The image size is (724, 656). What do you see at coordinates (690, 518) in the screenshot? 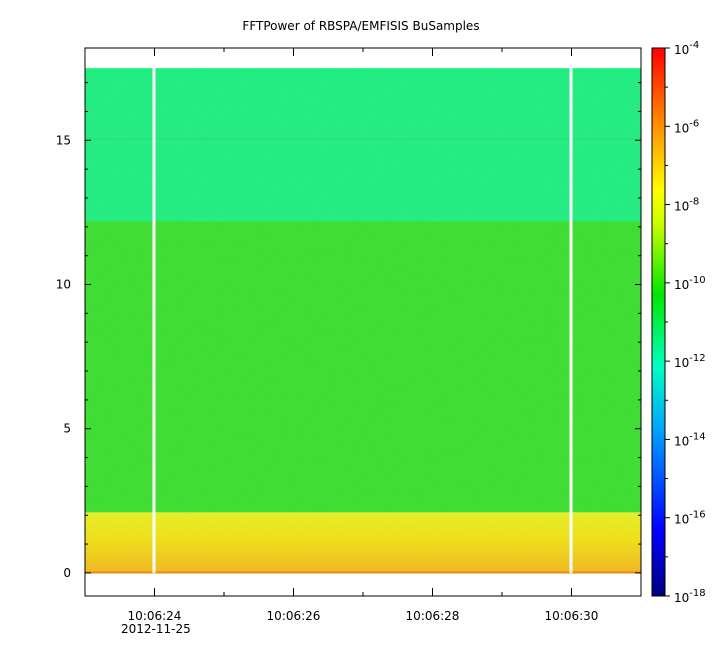
I see `cb-tick-label-6: 10⁻¹⁶` at bounding box center [690, 518].